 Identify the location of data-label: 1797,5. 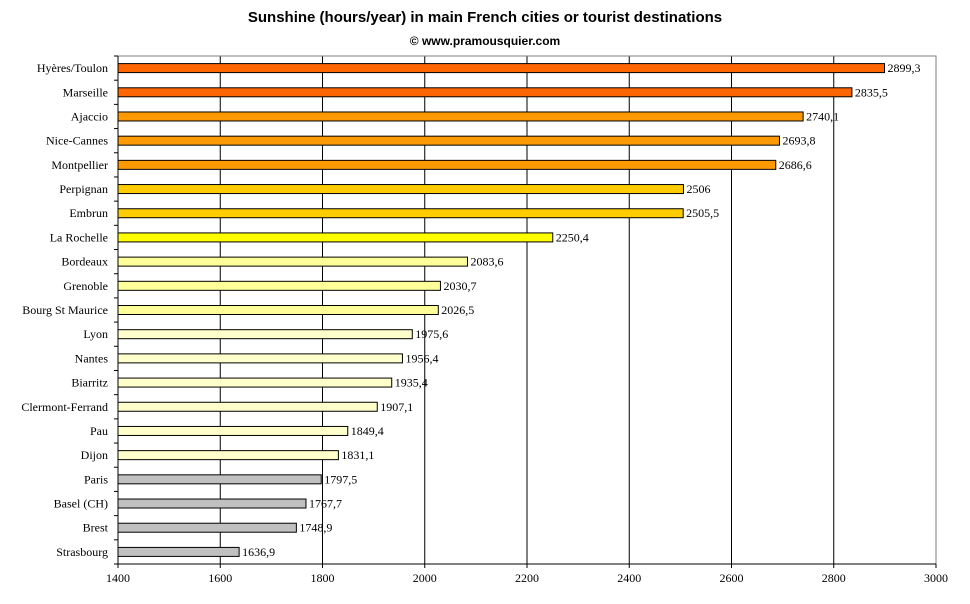
(340, 479).